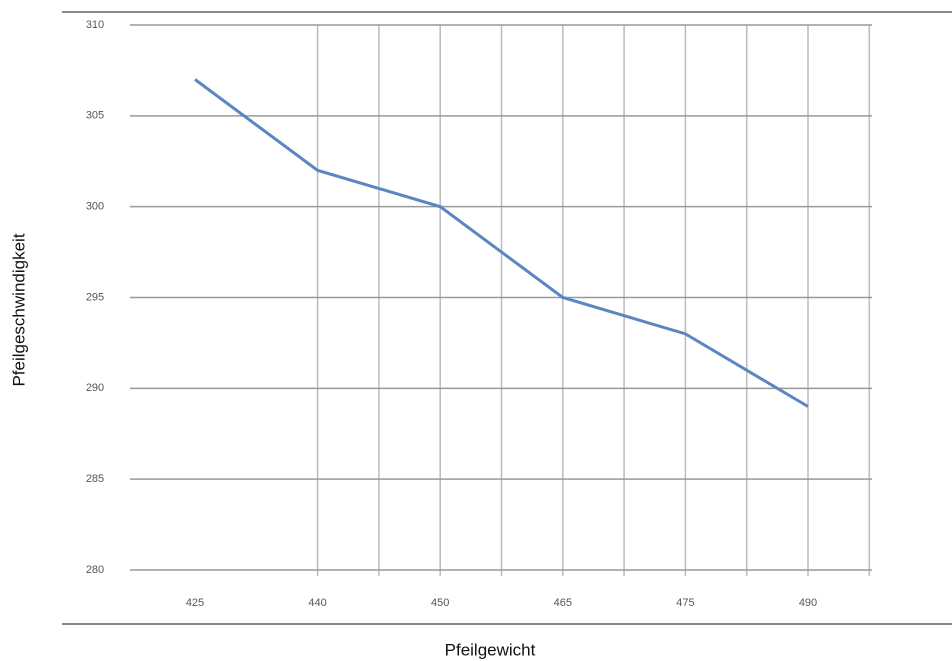 This screenshot has width=952, height=661. What do you see at coordinates (95, 570) in the screenshot?
I see `y-tick-label: 280` at bounding box center [95, 570].